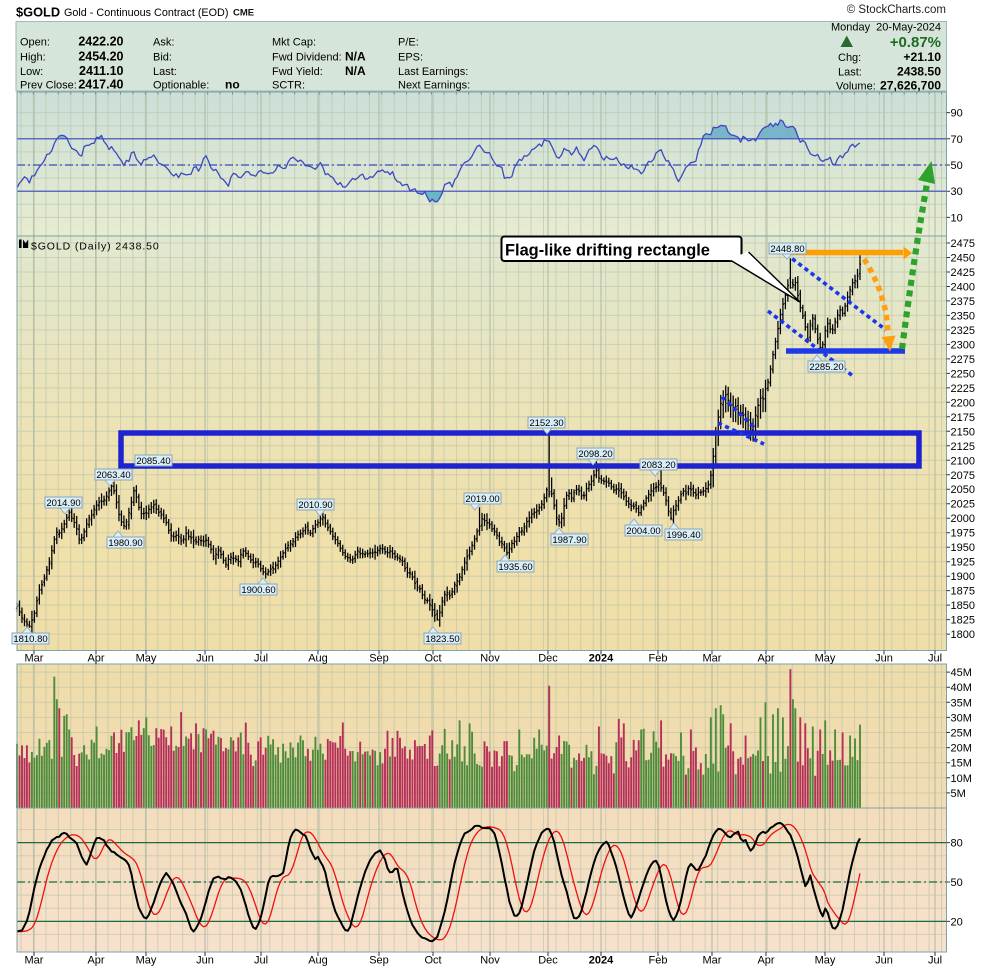  What do you see at coordinates (963, 331) in the screenshot?
I see `svg-text: 2325` at bounding box center [963, 331].